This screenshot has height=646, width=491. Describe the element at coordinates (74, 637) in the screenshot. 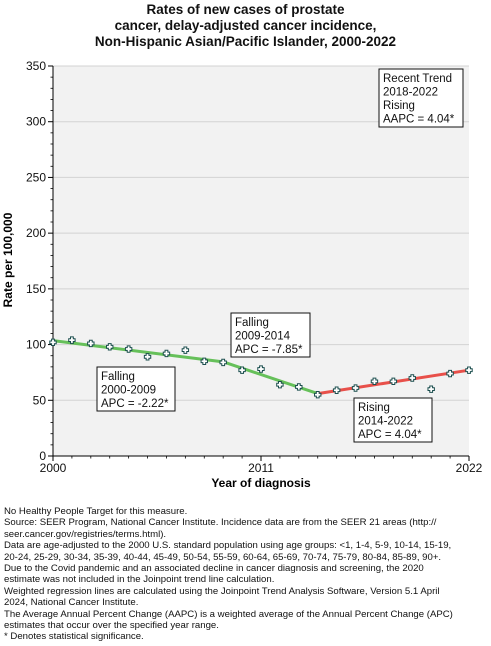

I see `footnote-line: * Denotes statistical significance.` at that location.